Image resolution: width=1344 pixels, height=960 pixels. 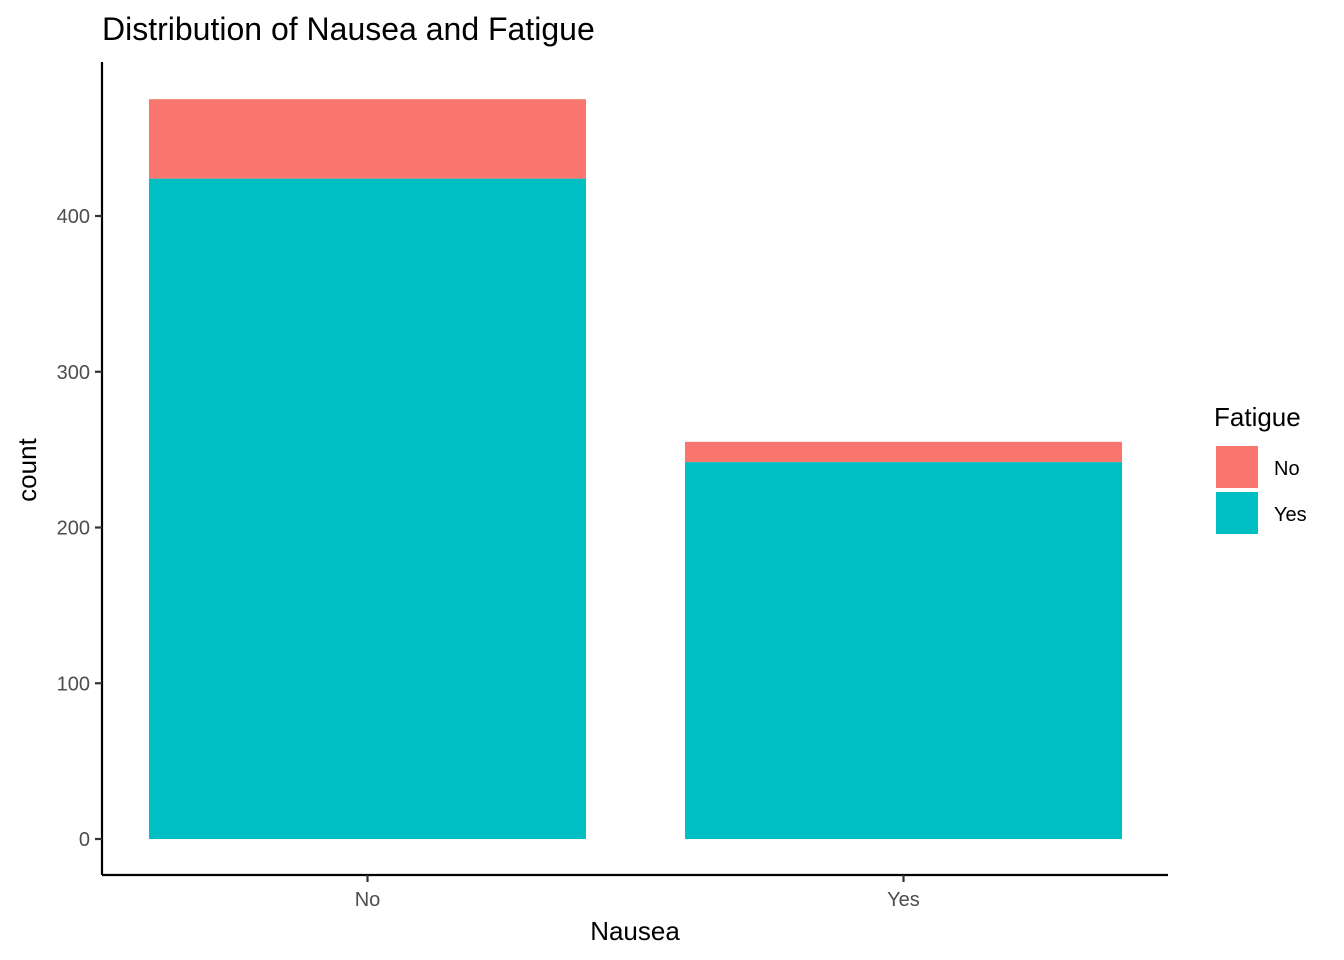 What do you see at coordinates (1237, 513) in the screenshot?
I see `legend-key-yes` at bounding box center [1237, 513].